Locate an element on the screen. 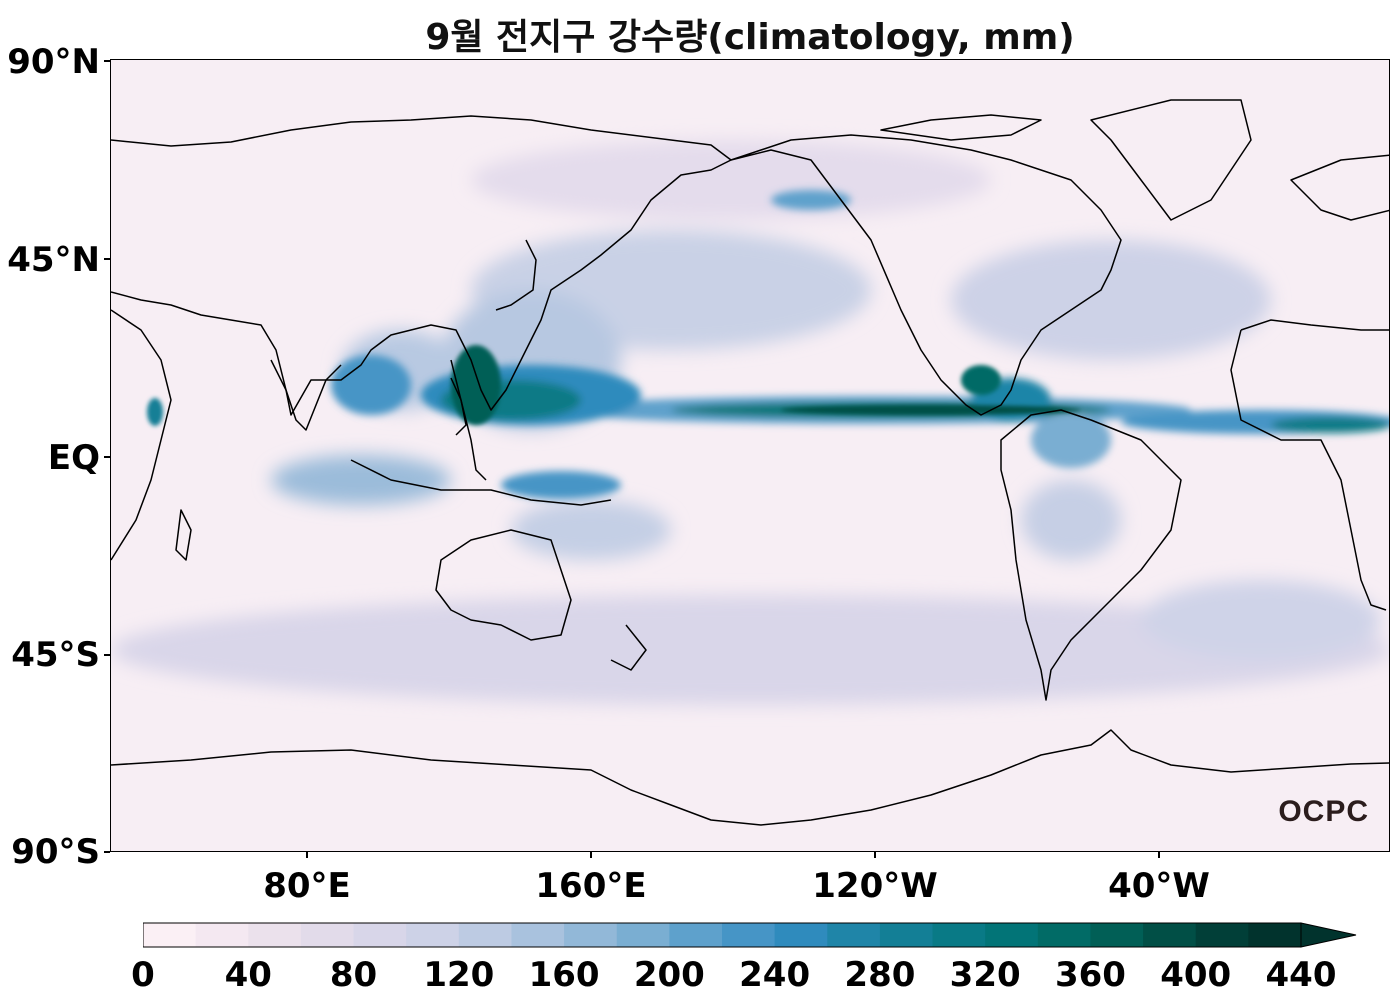 This screenshot has width=1400, height=1007. colorbar-tick-label: 440 is located at coordinates (1301, 975).